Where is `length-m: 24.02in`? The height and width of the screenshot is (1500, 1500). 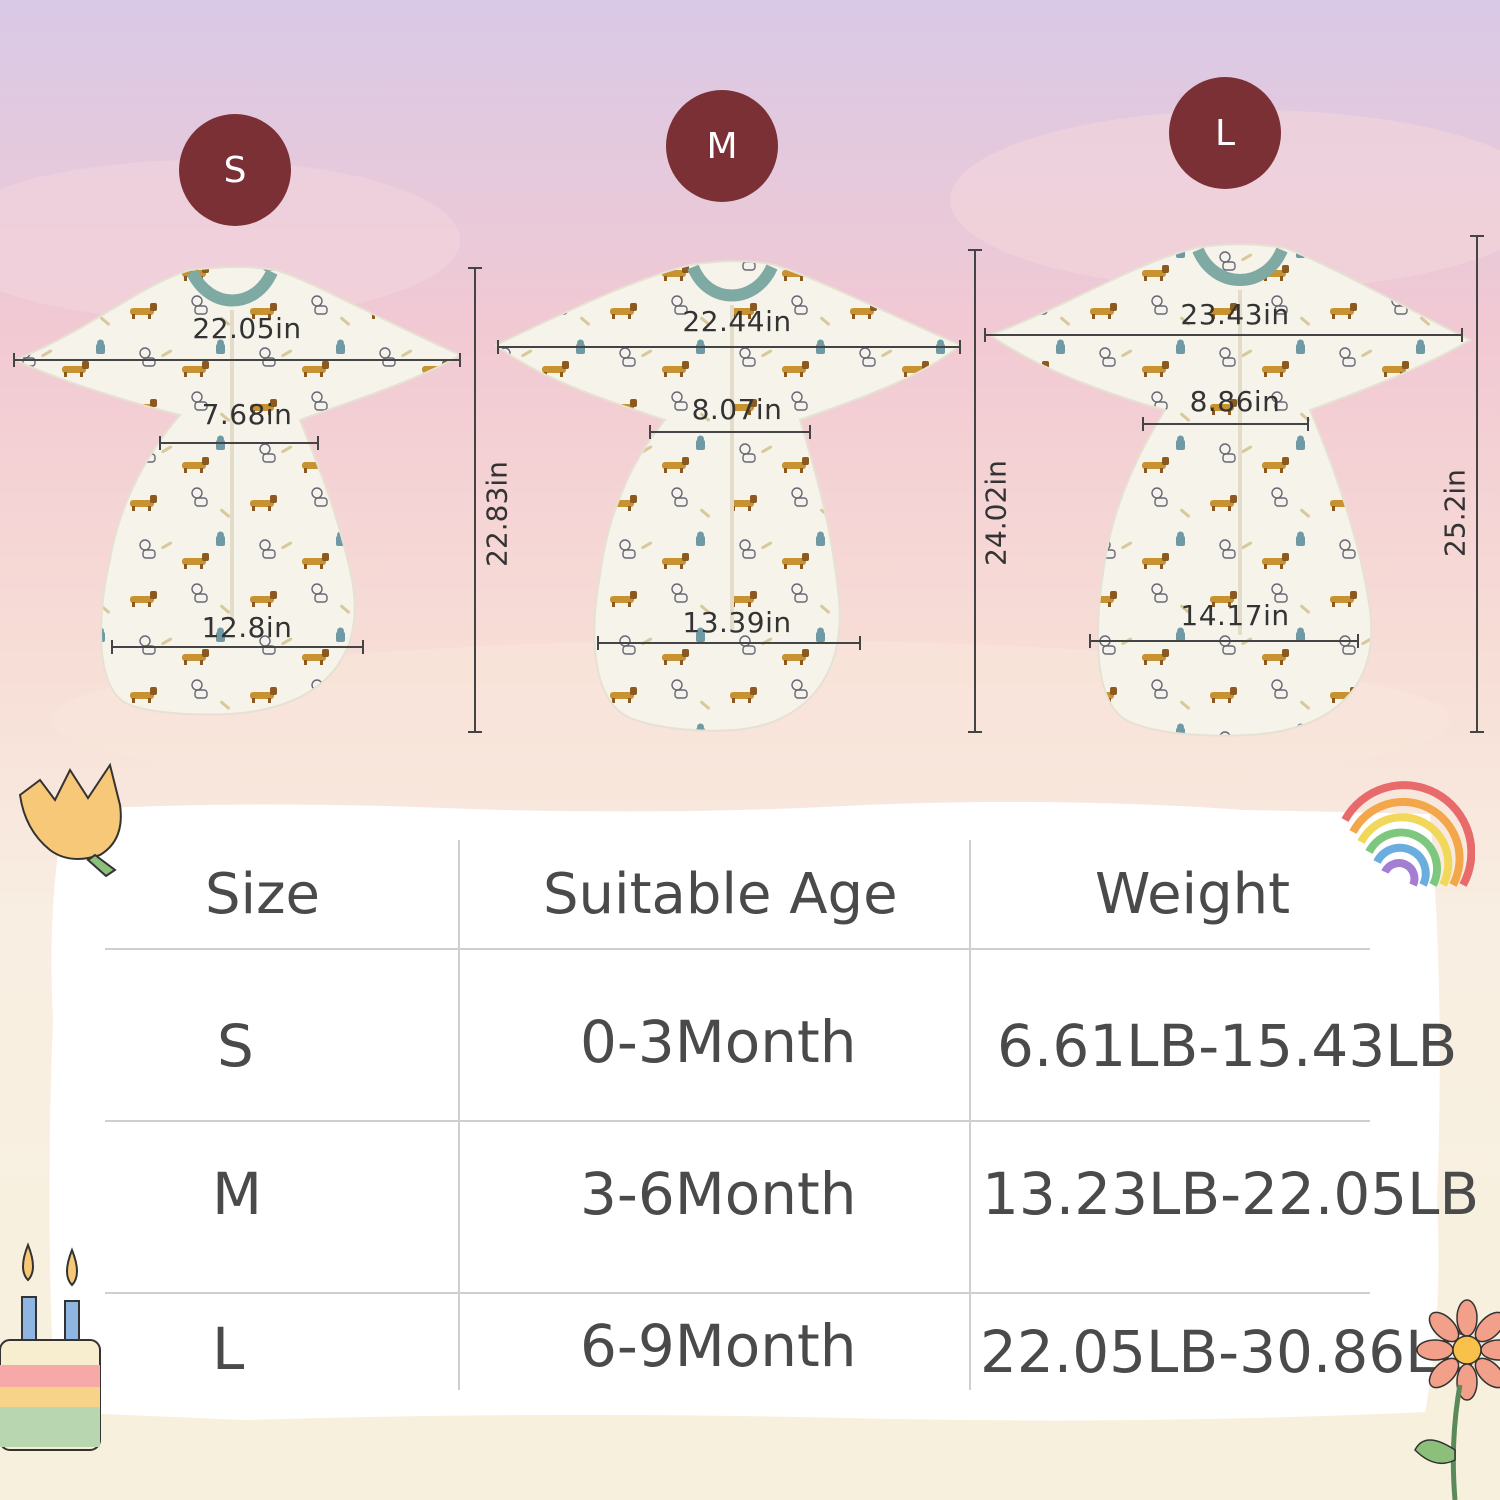 length-m: 24.02in is located at coordinates (996, 513).